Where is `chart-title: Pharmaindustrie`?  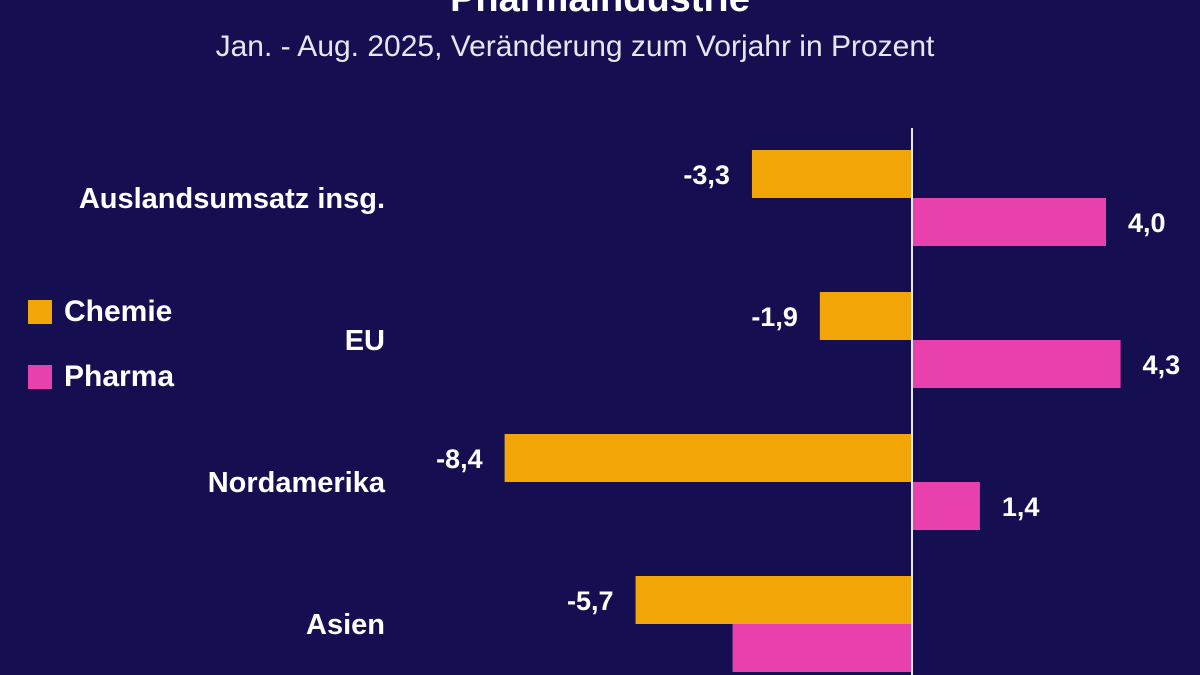 chart-title: Pharmaindustrie is located at coordinates (600, 10).